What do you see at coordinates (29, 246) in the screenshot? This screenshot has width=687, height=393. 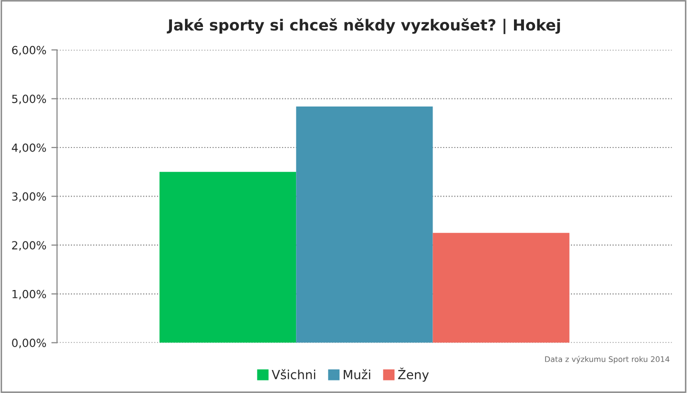 I see `y-tick-label: 2,00%` at bounding box center [29, 246].